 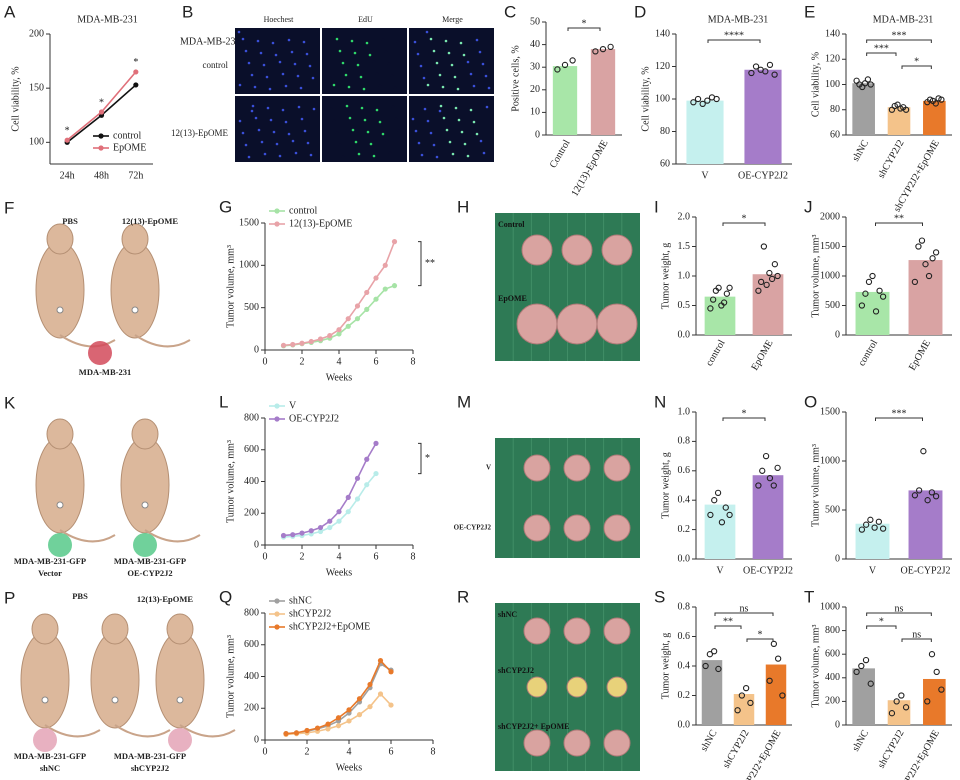 What do you see at coordinates (662, 33) in the screenshot?
I see `y-tick-label: 140` at bounding box center [662, 33].